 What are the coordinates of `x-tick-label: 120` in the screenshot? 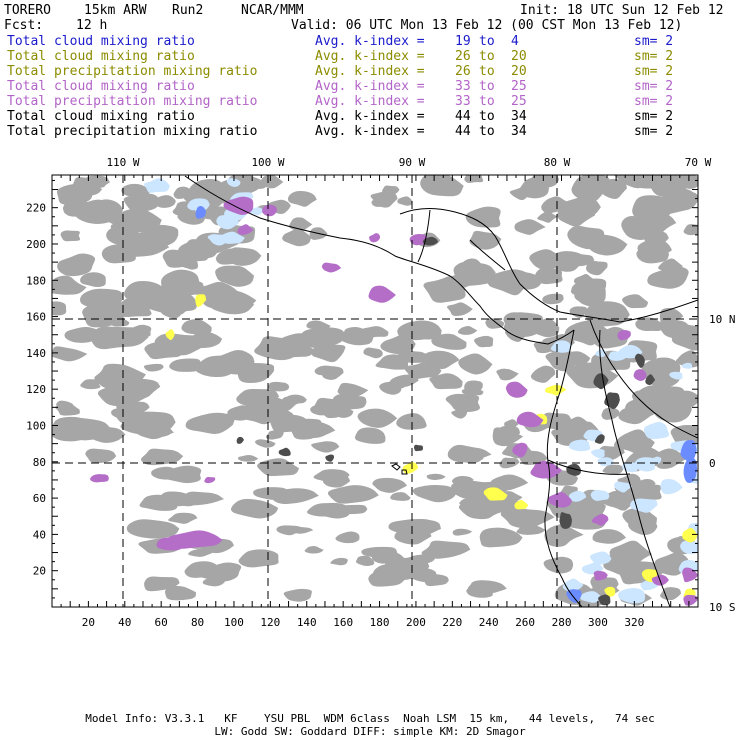 It's located at (270, 622).